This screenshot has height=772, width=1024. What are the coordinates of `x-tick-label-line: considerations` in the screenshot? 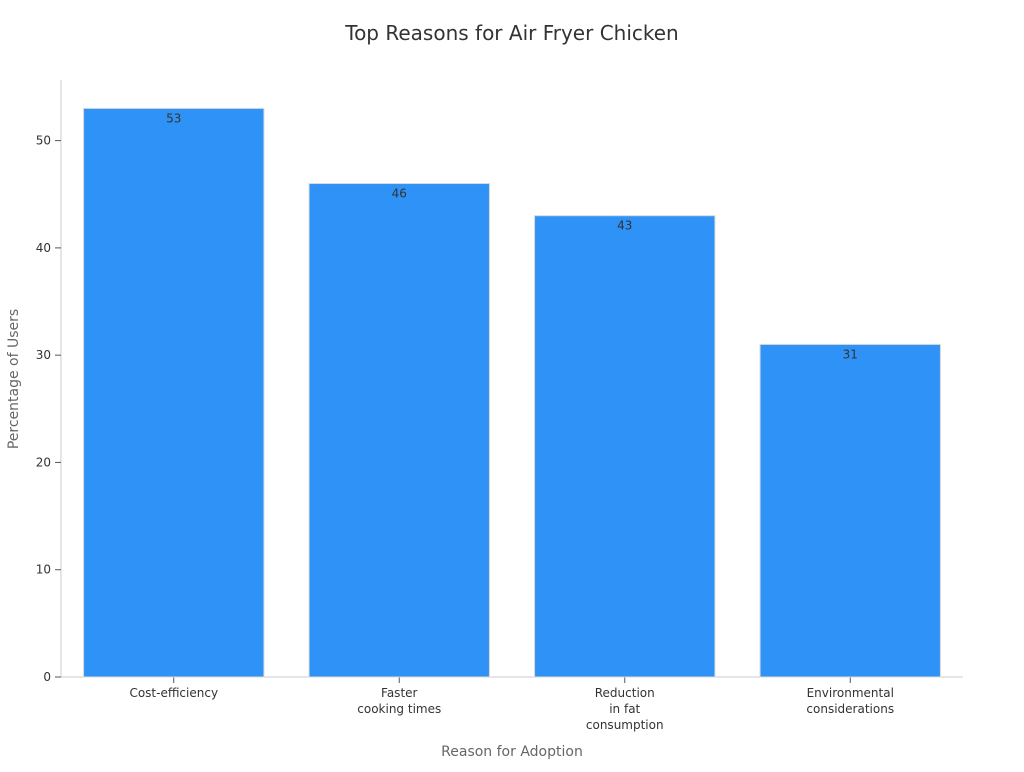 It's located at (850, 709).